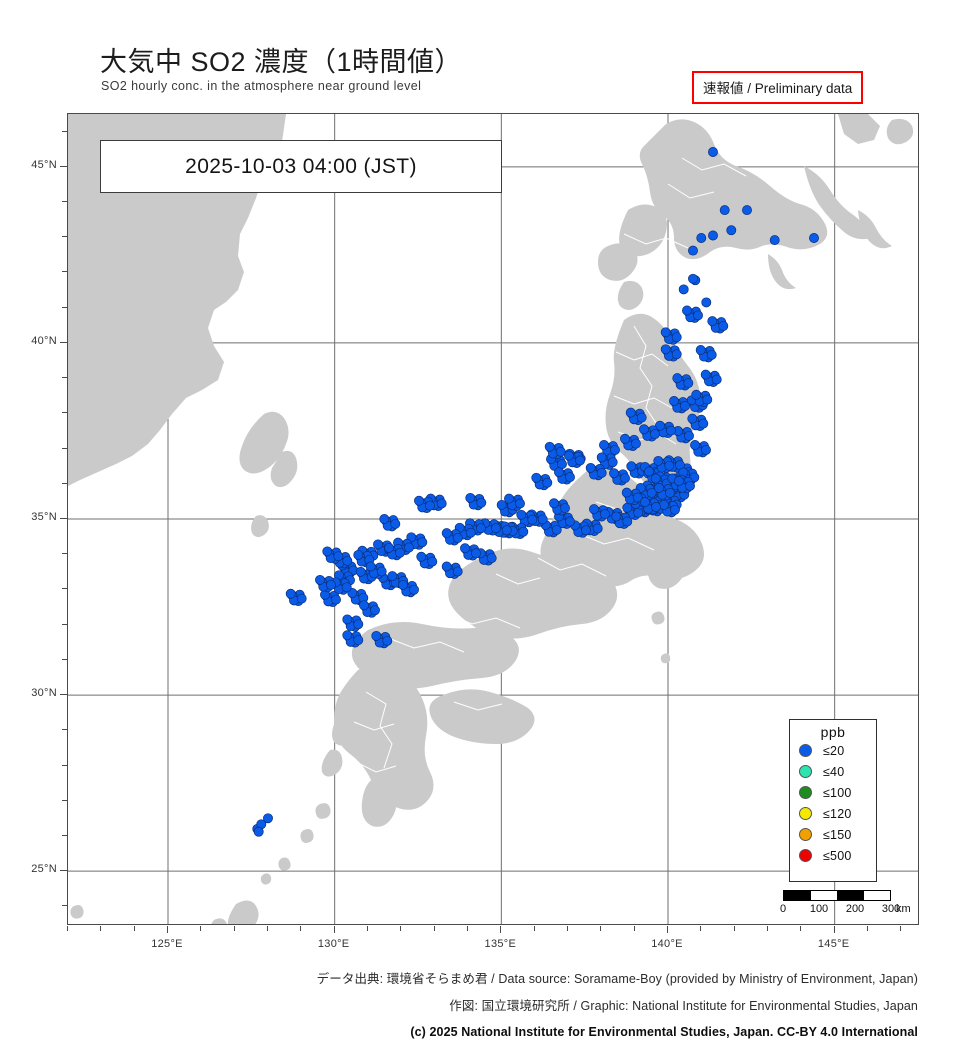  Describe the element at coordinates (44, 693) in the screenshot. I see `y-axis-tick-label: 30°N` at that location.